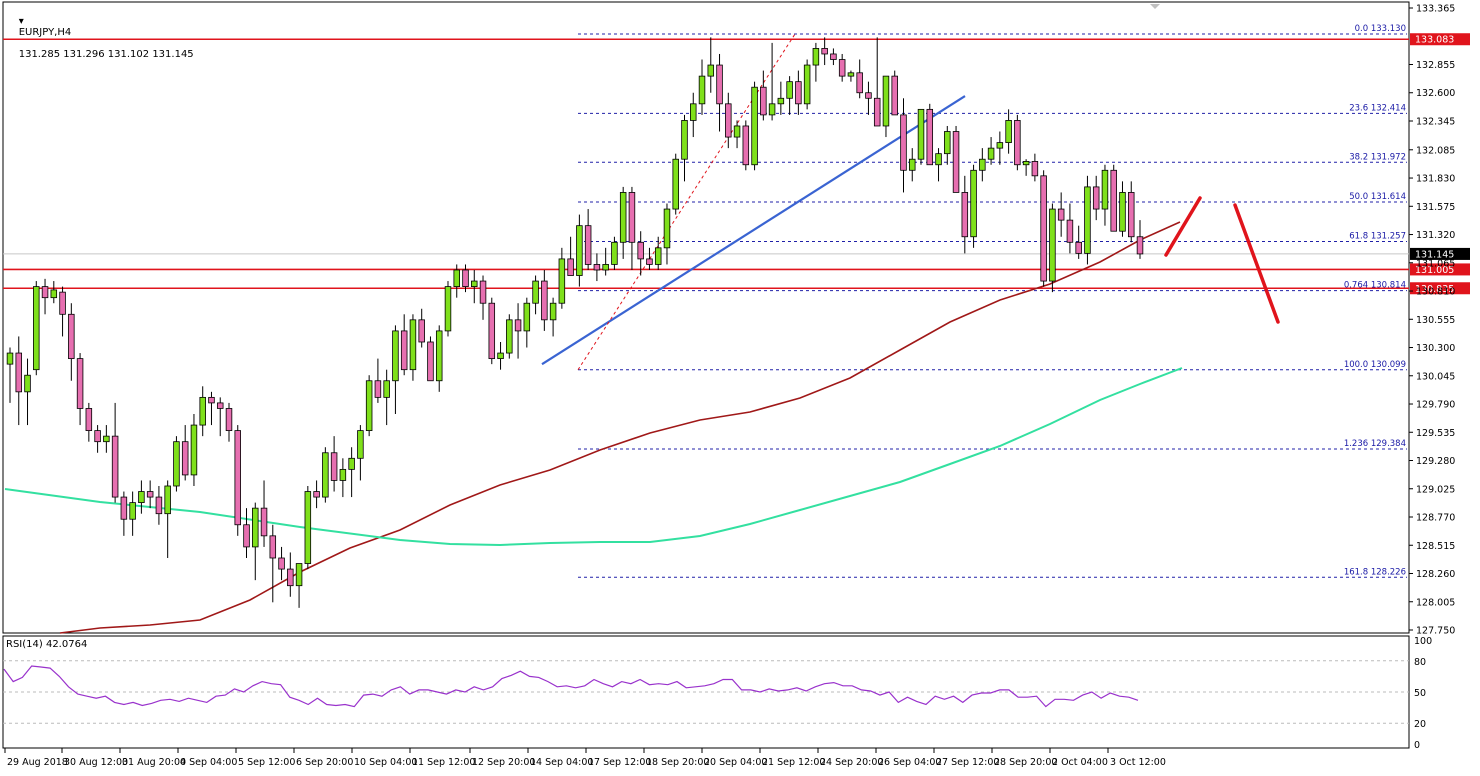 This screenshot has width=1480, height=776. I want to click on time-tick-label: 4 Sep 04:00, so click(208, 762).